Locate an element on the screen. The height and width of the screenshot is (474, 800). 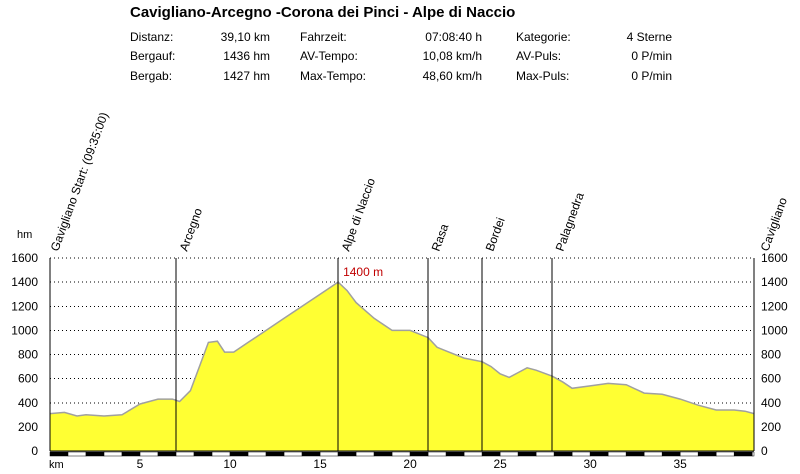
waypoint-label: Alpe di Naccio is located at coordinates (359, 214).